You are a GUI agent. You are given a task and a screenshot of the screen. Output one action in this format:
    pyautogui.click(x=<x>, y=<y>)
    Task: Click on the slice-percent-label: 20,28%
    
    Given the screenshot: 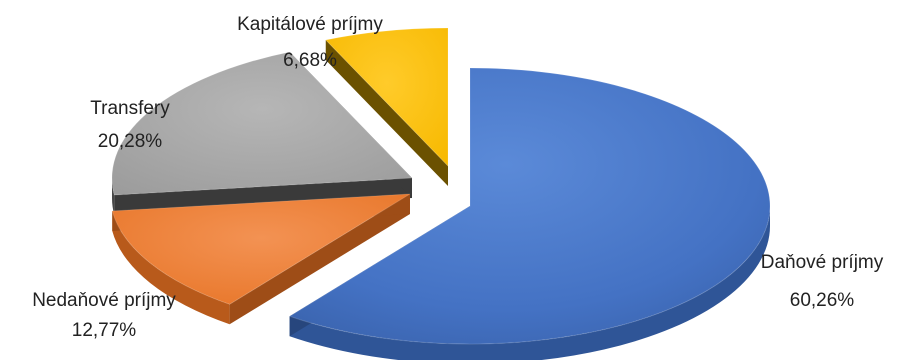 What is the action you would take?
    pyautogui.click(x=130, y=141)
    